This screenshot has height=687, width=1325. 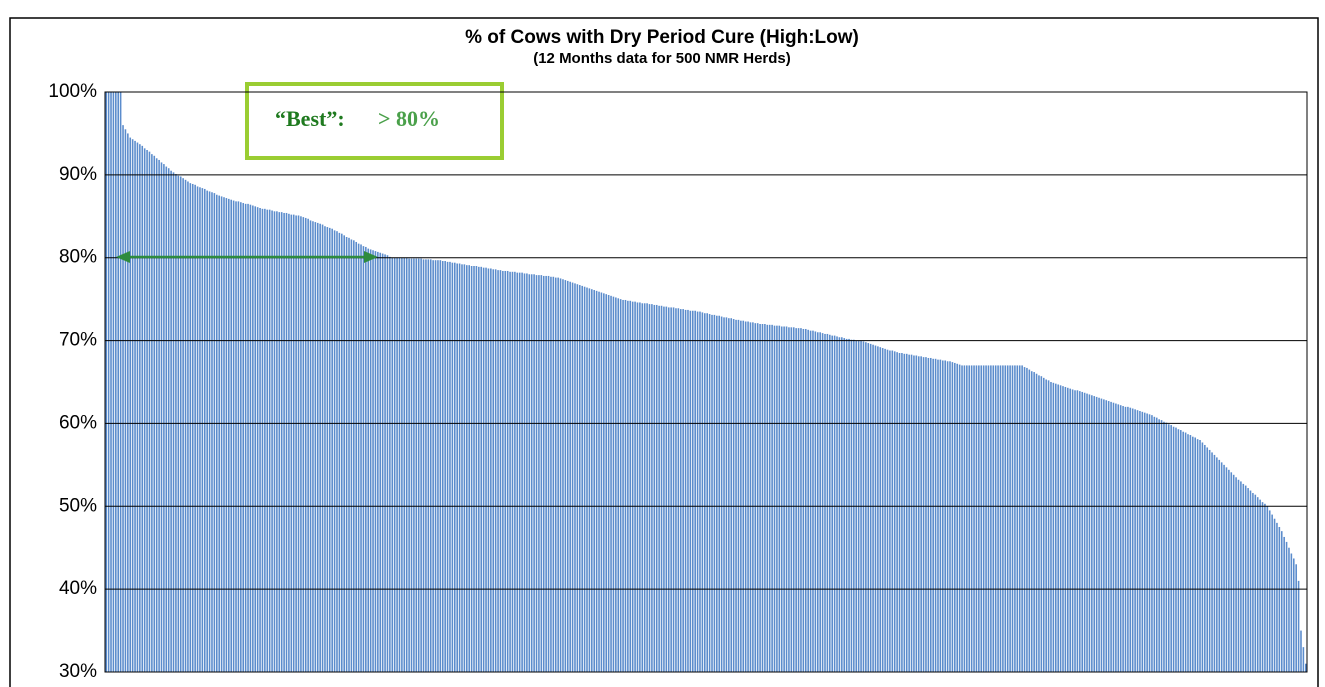 I want to click on annotation-label: “Best”:, so click(x=310, y=118).